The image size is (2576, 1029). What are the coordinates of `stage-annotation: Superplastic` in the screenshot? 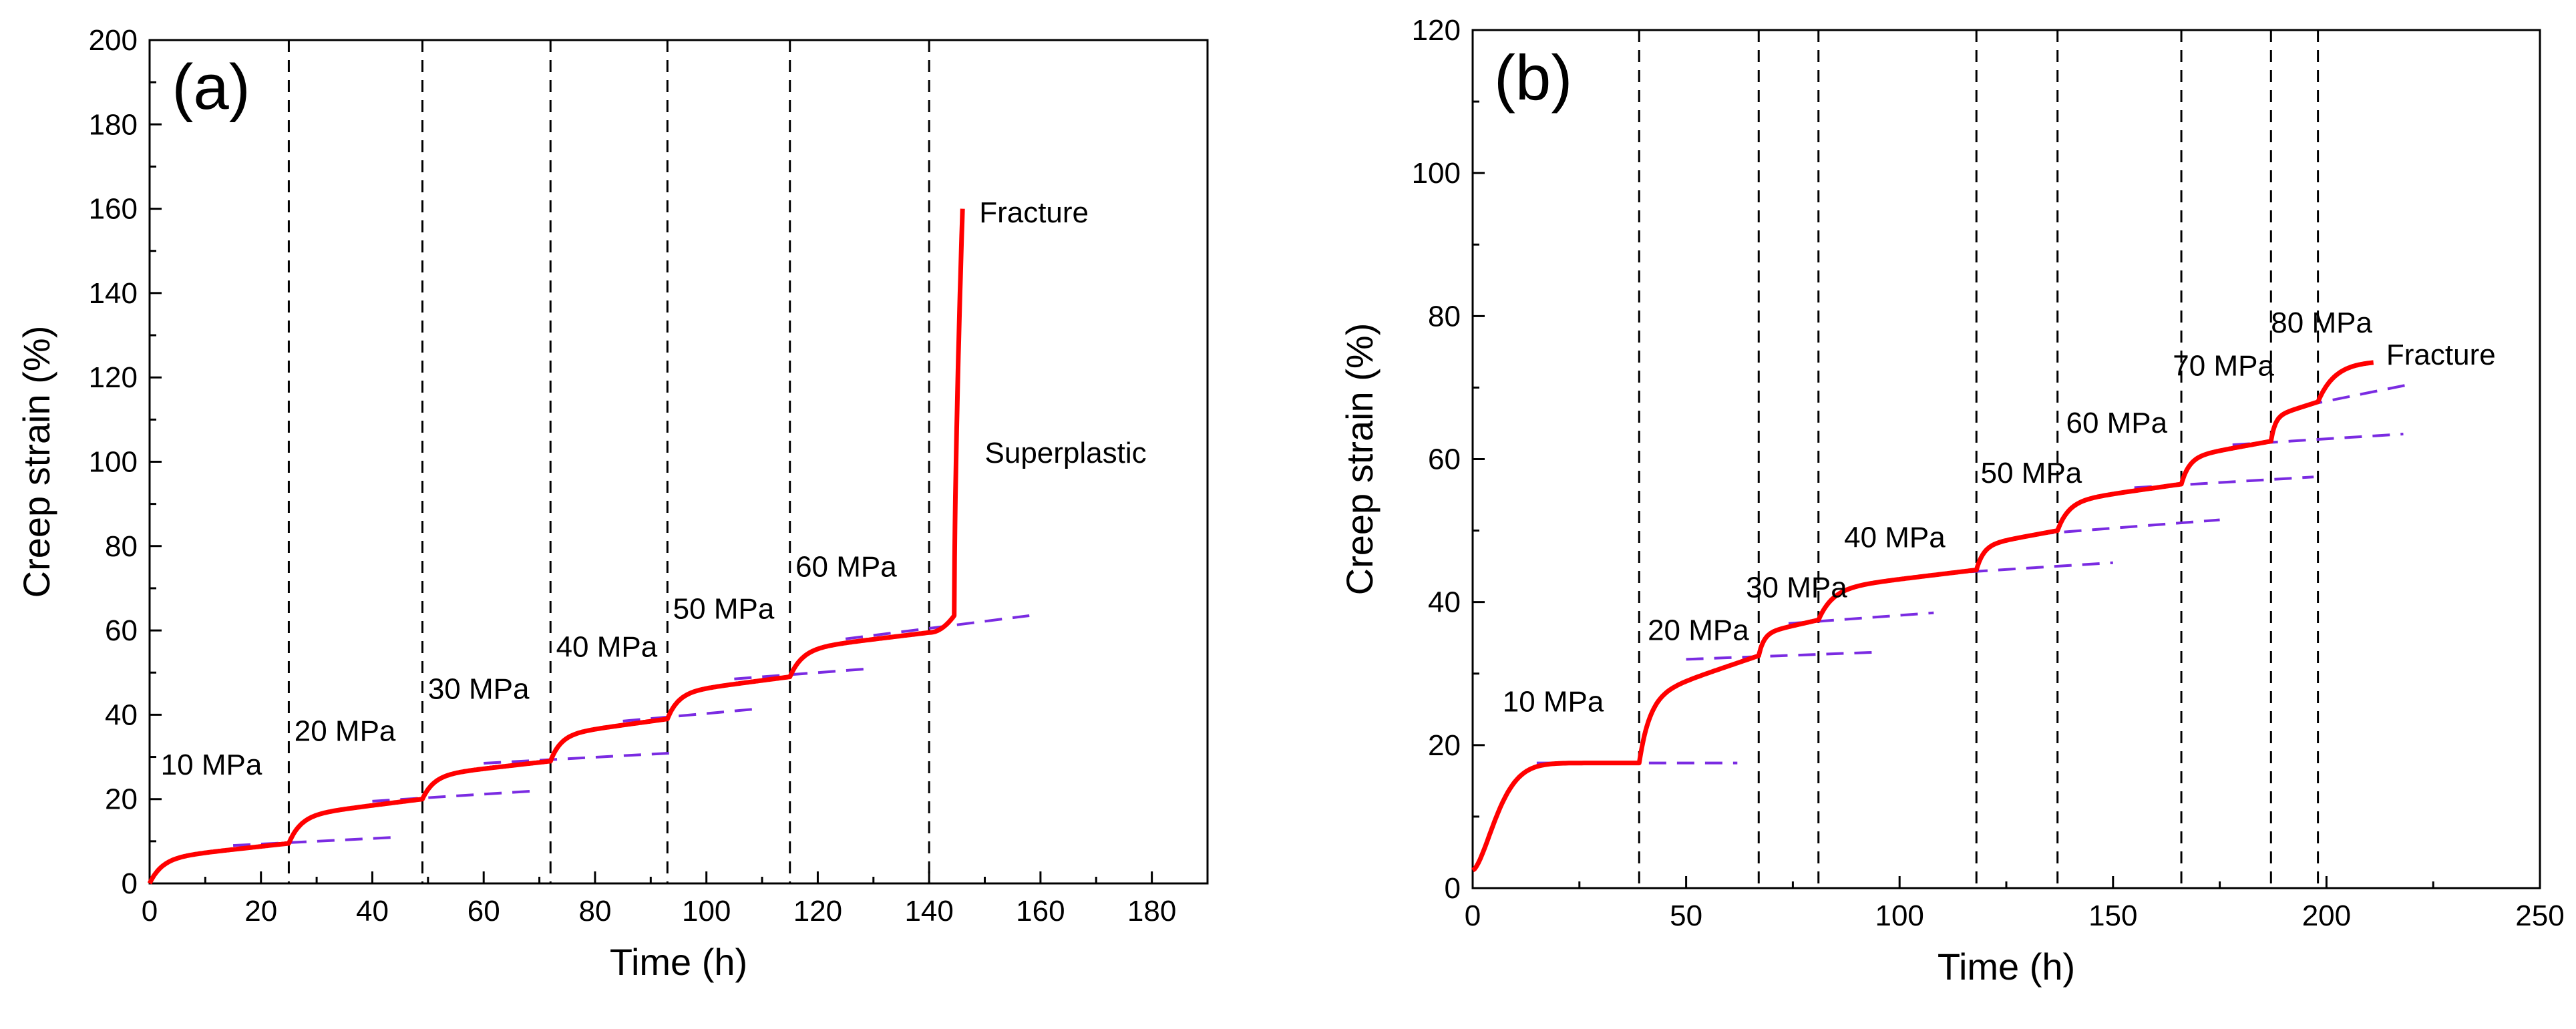 It's located at (1066, 453).